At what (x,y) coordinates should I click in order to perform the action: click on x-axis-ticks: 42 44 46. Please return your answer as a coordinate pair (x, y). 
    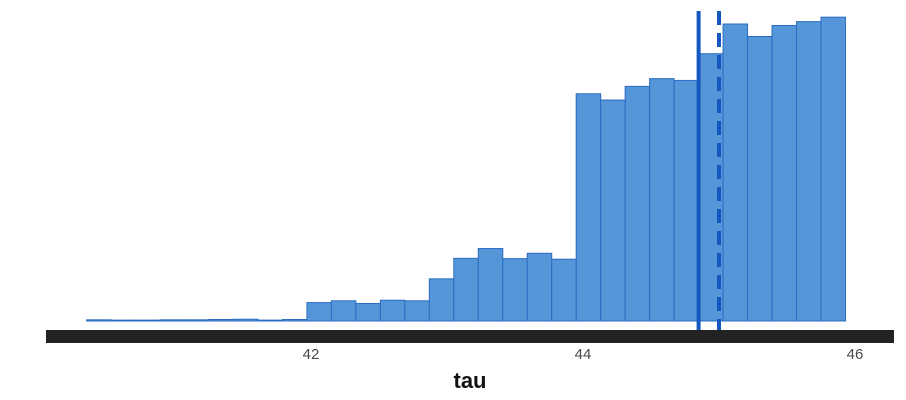
    Looking at the image, I should click on (583, 354).